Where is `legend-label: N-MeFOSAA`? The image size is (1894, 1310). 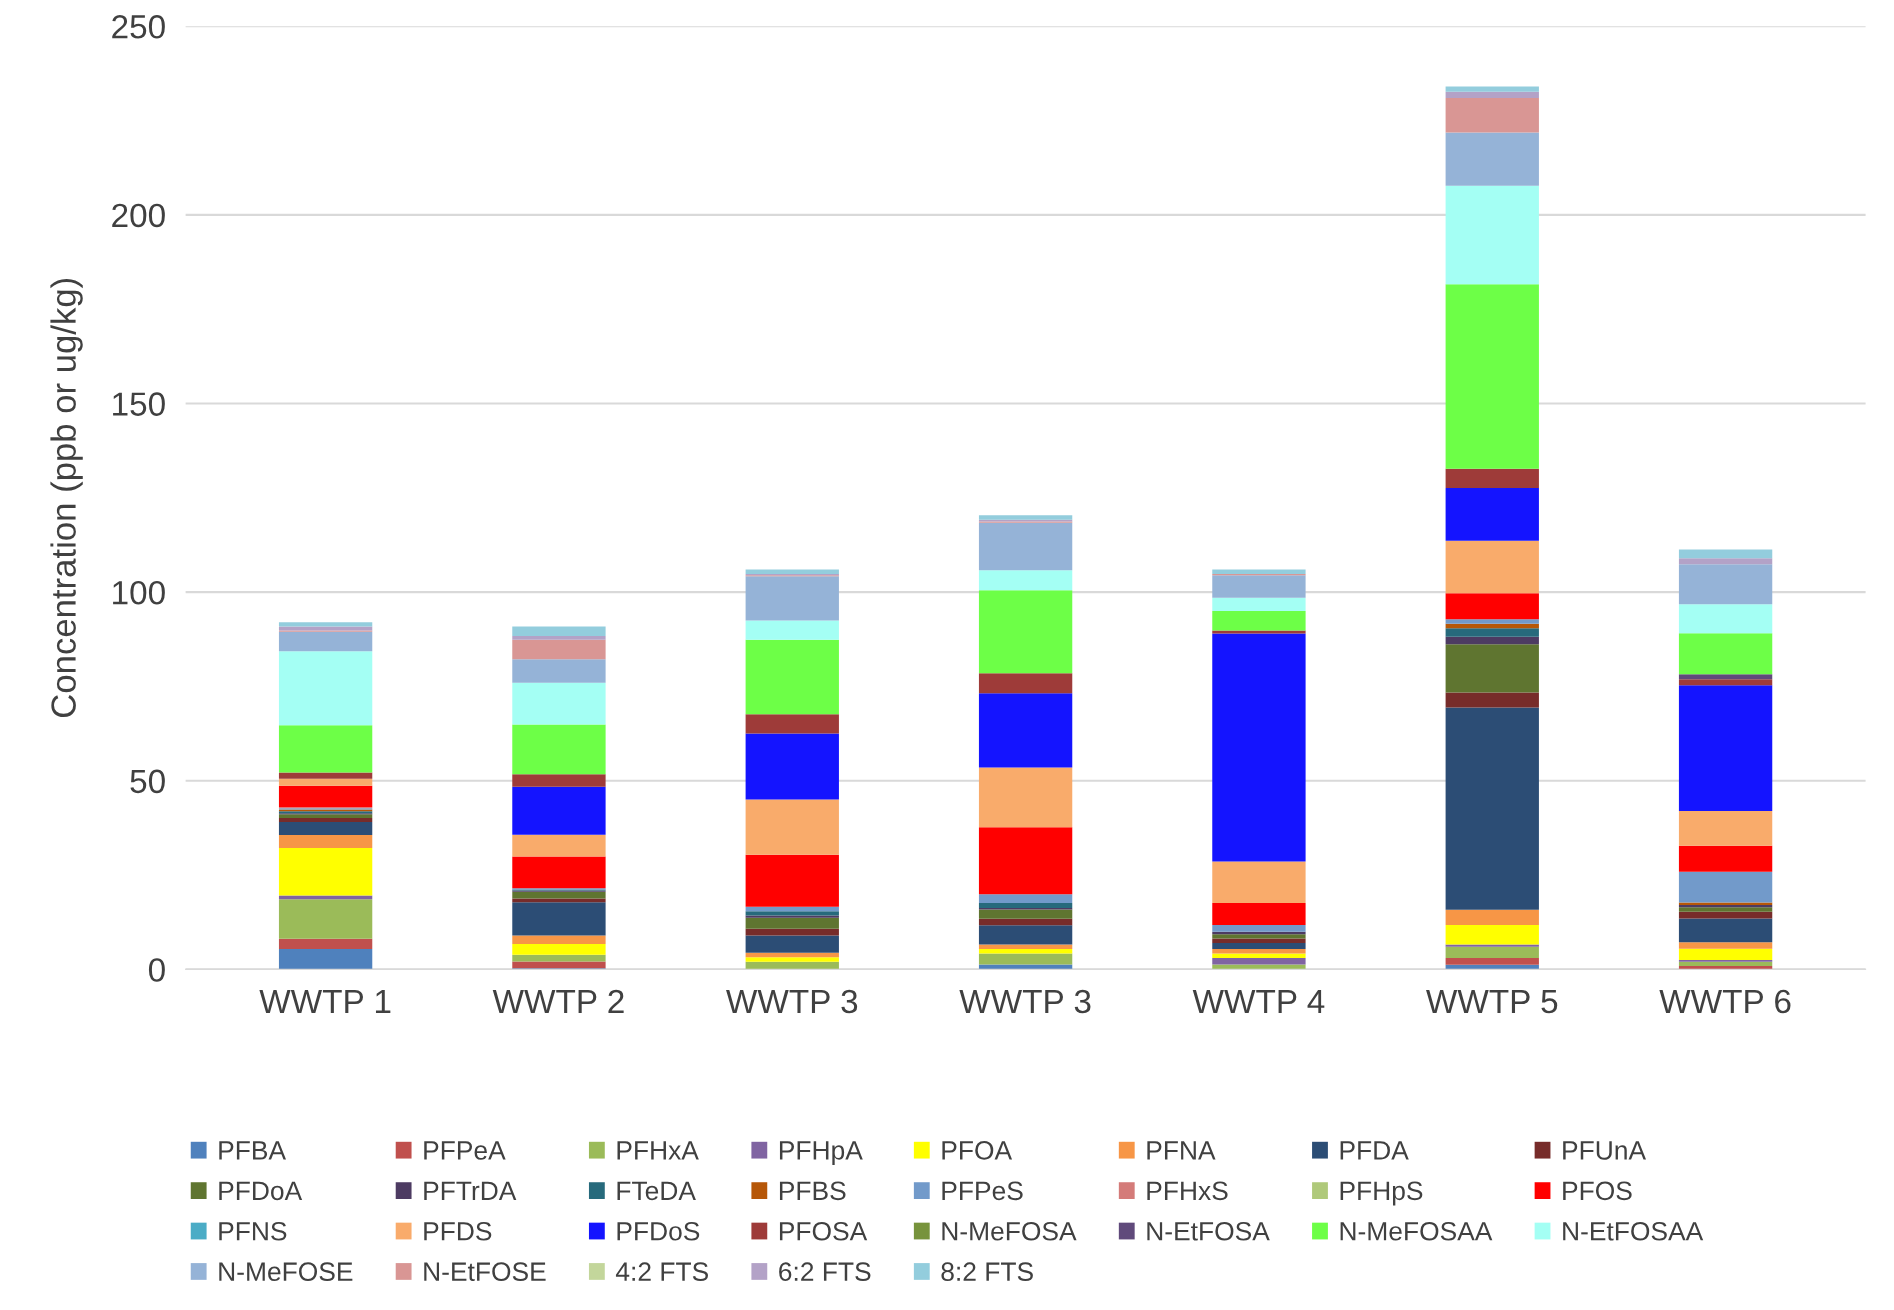 legend-label: N-MeFOSAA is located at coordinates (1416, 1231).